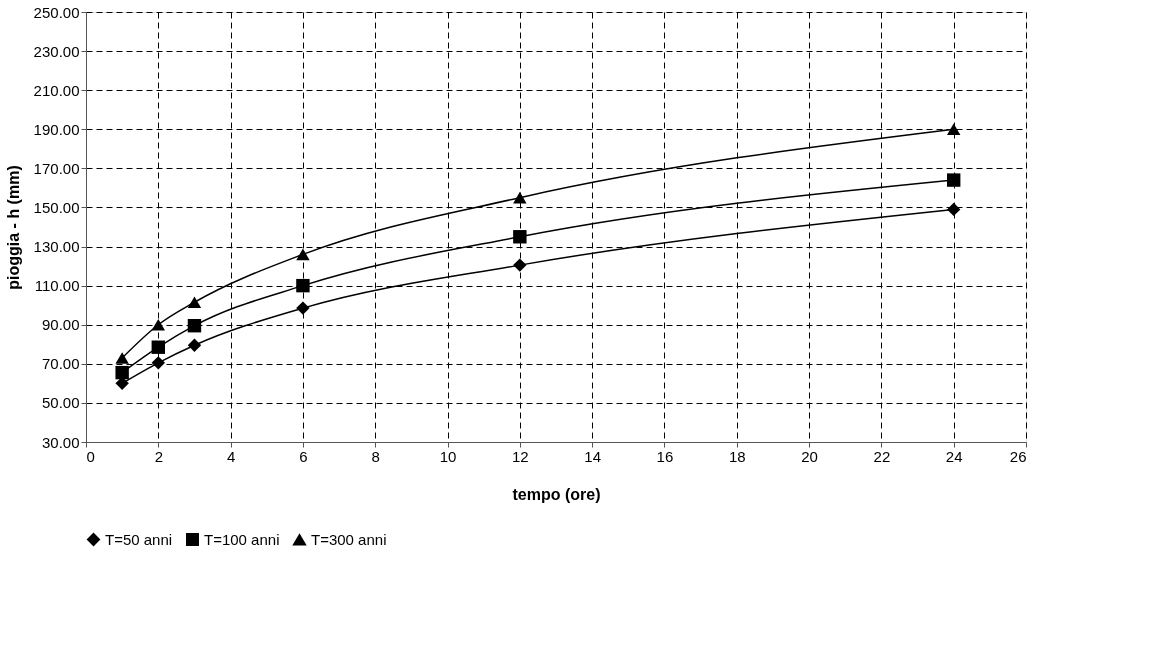 The width and height of the screenshot is (1151, 648). I want to click on legend-label: T=300 anni, so click(349, 539).